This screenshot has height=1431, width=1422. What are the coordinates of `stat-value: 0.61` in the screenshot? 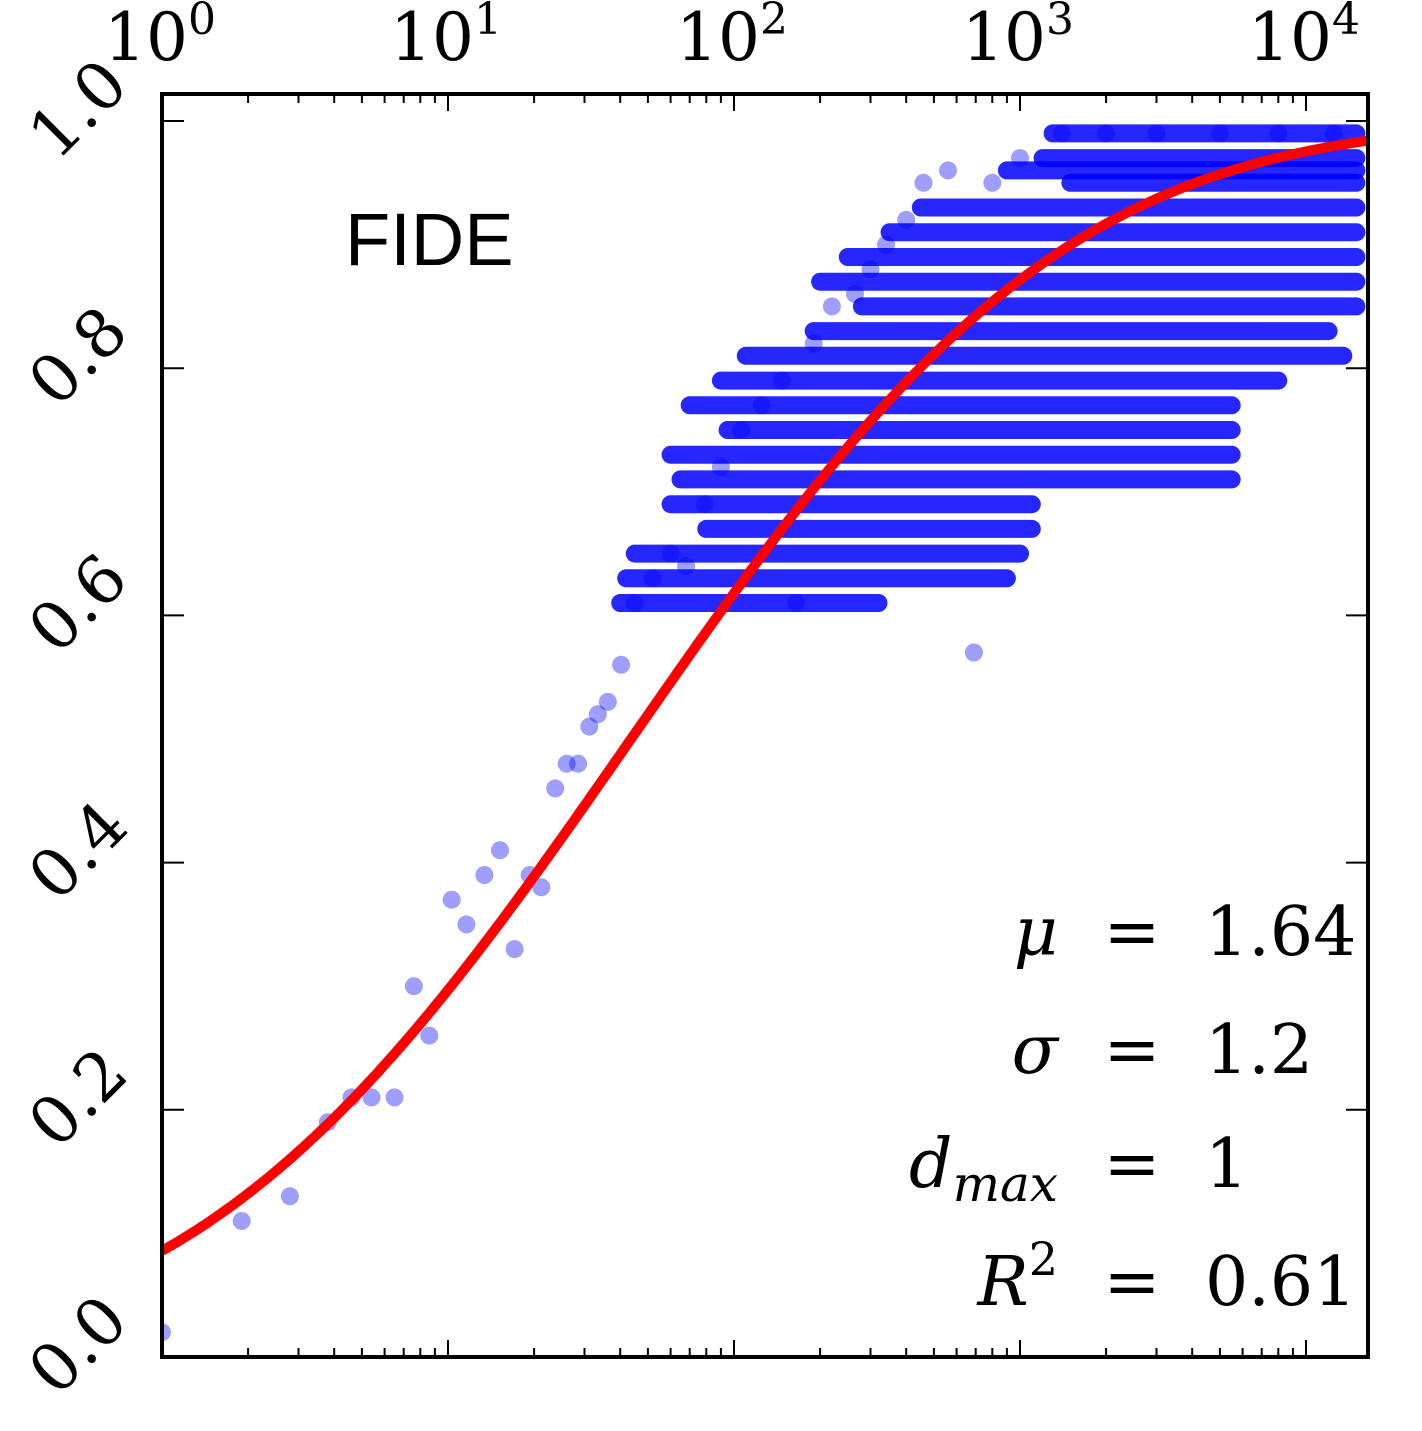 It's located at (1280, 1282).